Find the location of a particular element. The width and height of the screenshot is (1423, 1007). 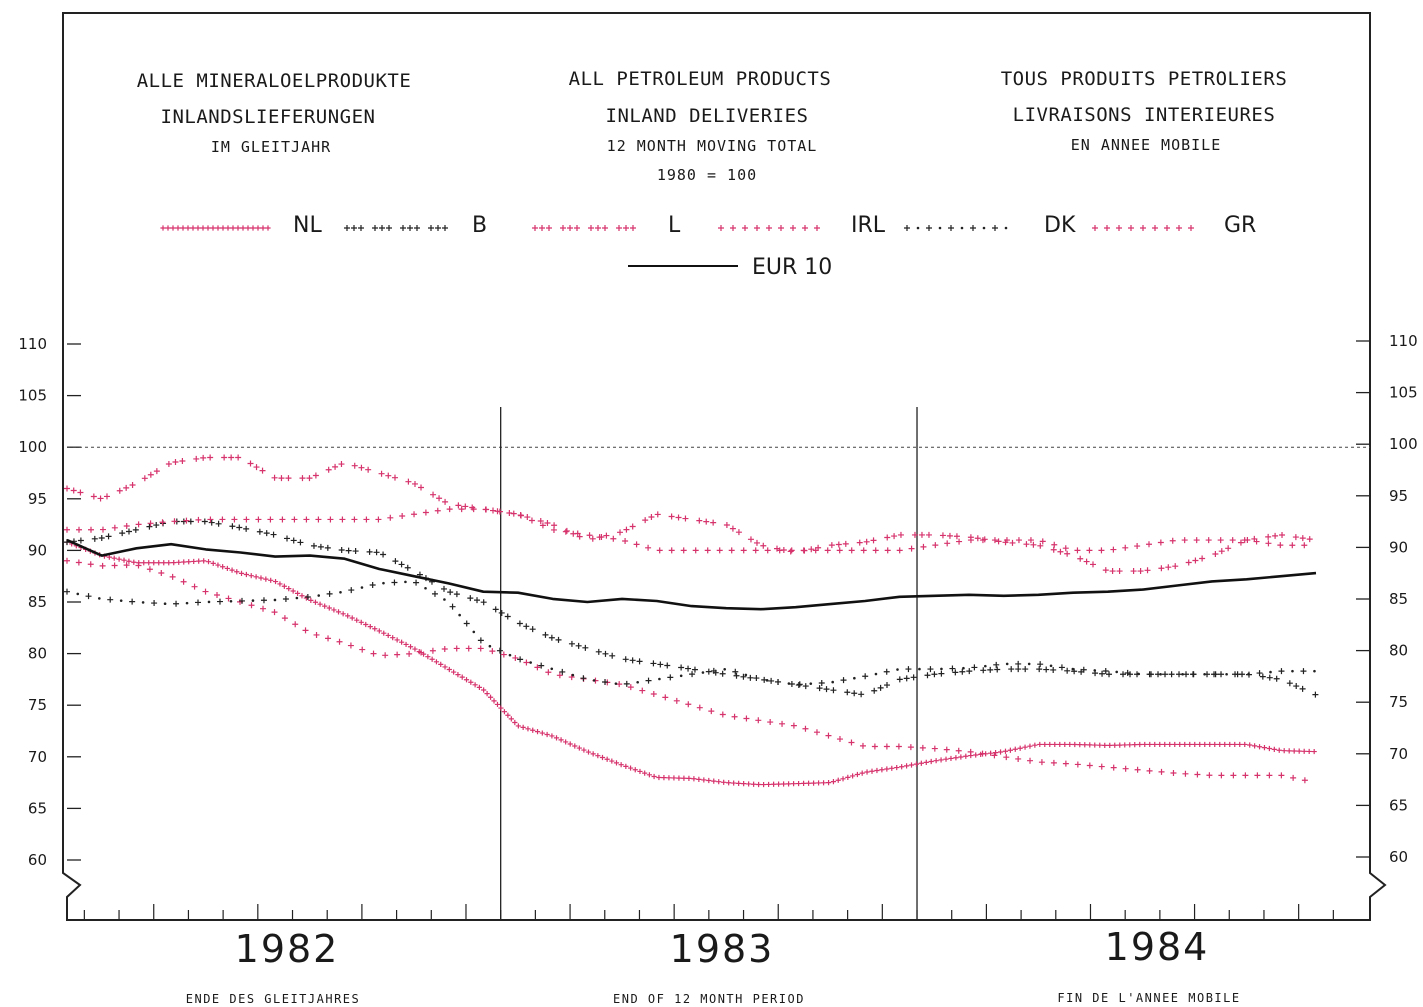

legend-label-irl: IRL is located at coordinates (868, 225).